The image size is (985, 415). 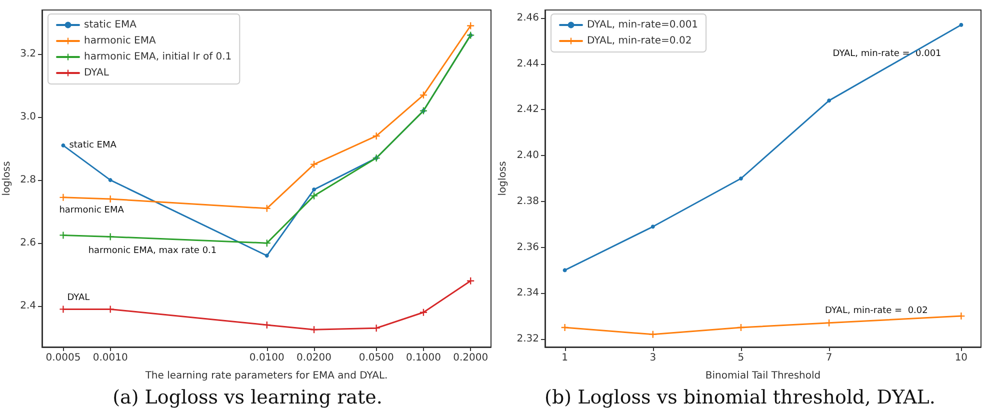 I want to click on x-tick-label: 10, so click(x=961, y=358).